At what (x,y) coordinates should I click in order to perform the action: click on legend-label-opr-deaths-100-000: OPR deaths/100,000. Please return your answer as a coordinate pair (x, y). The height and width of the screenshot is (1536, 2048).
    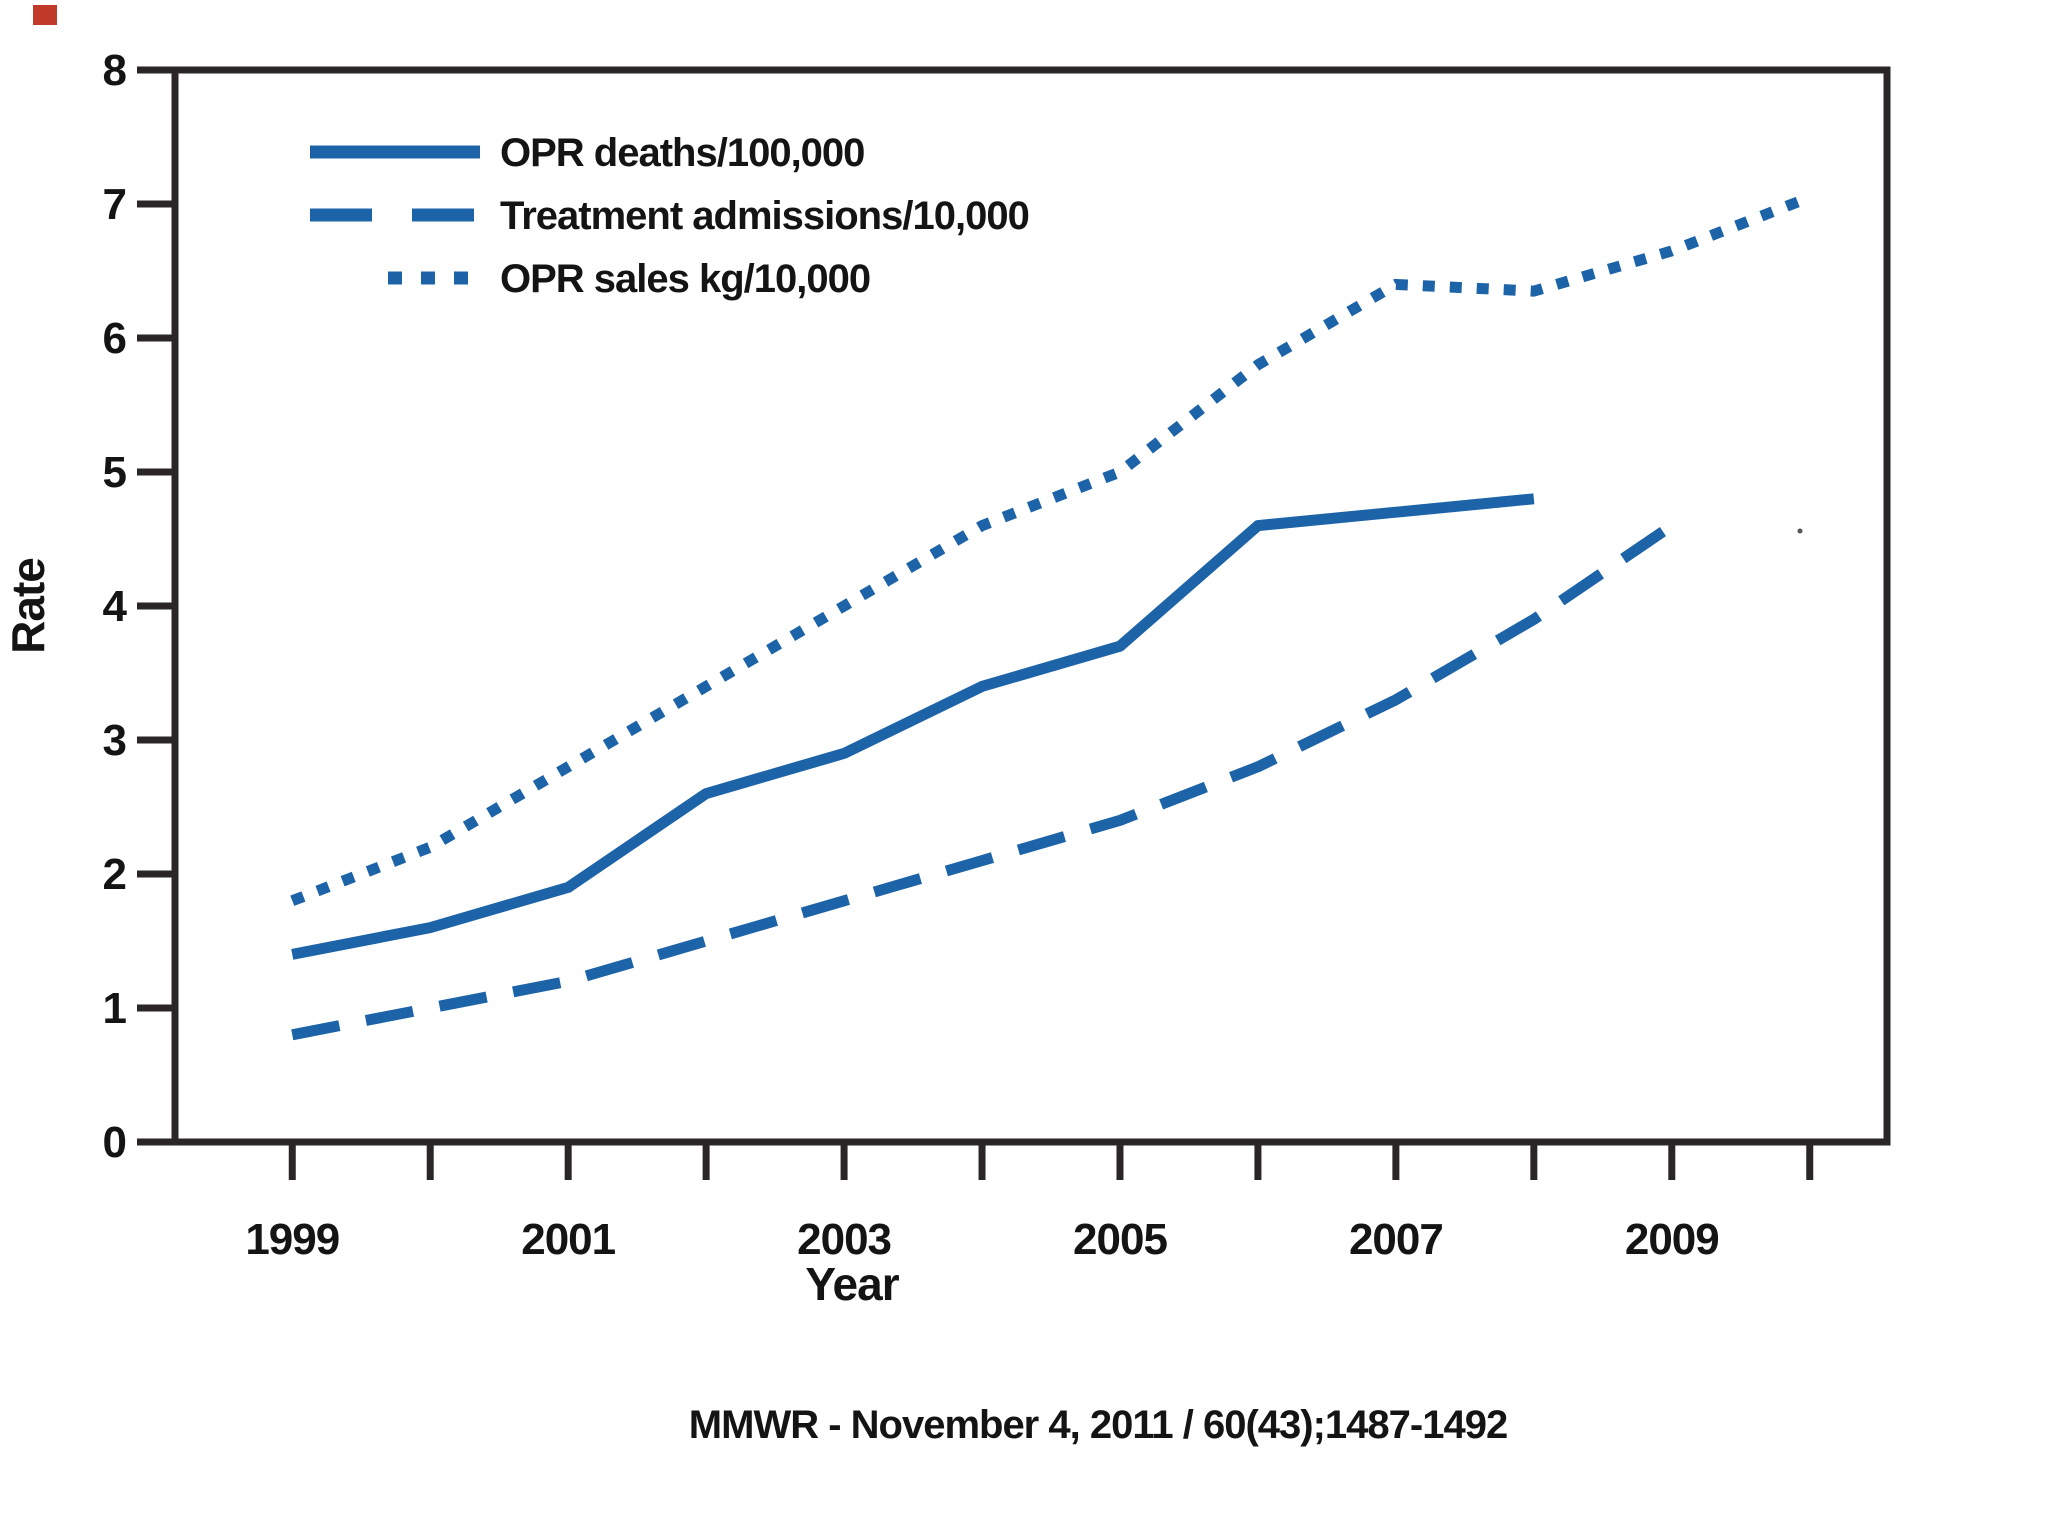
    Looking at the image, I should click on (682, 153).